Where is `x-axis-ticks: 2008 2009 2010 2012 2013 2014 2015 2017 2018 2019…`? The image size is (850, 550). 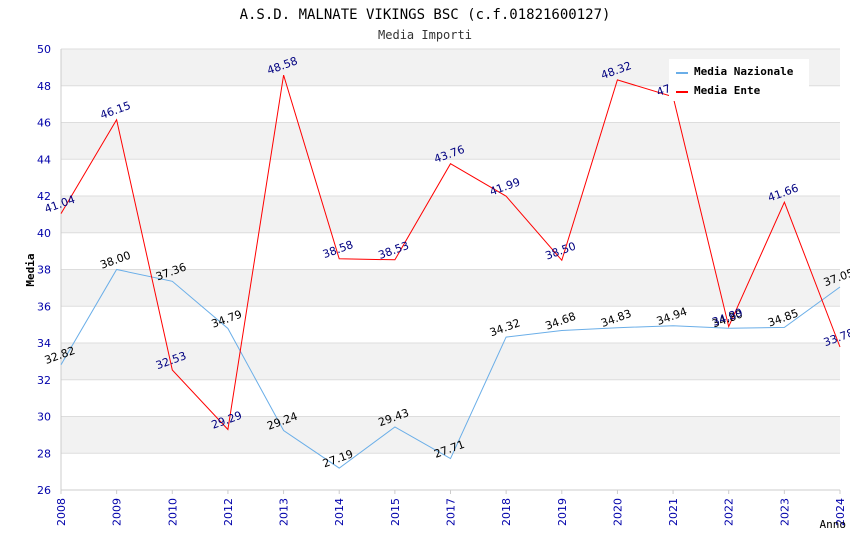 x-axis-ticks: 2008 2009 2010 2012 2013 2014 2015 2017 2018 2019… is located at coordinates (451, 508).